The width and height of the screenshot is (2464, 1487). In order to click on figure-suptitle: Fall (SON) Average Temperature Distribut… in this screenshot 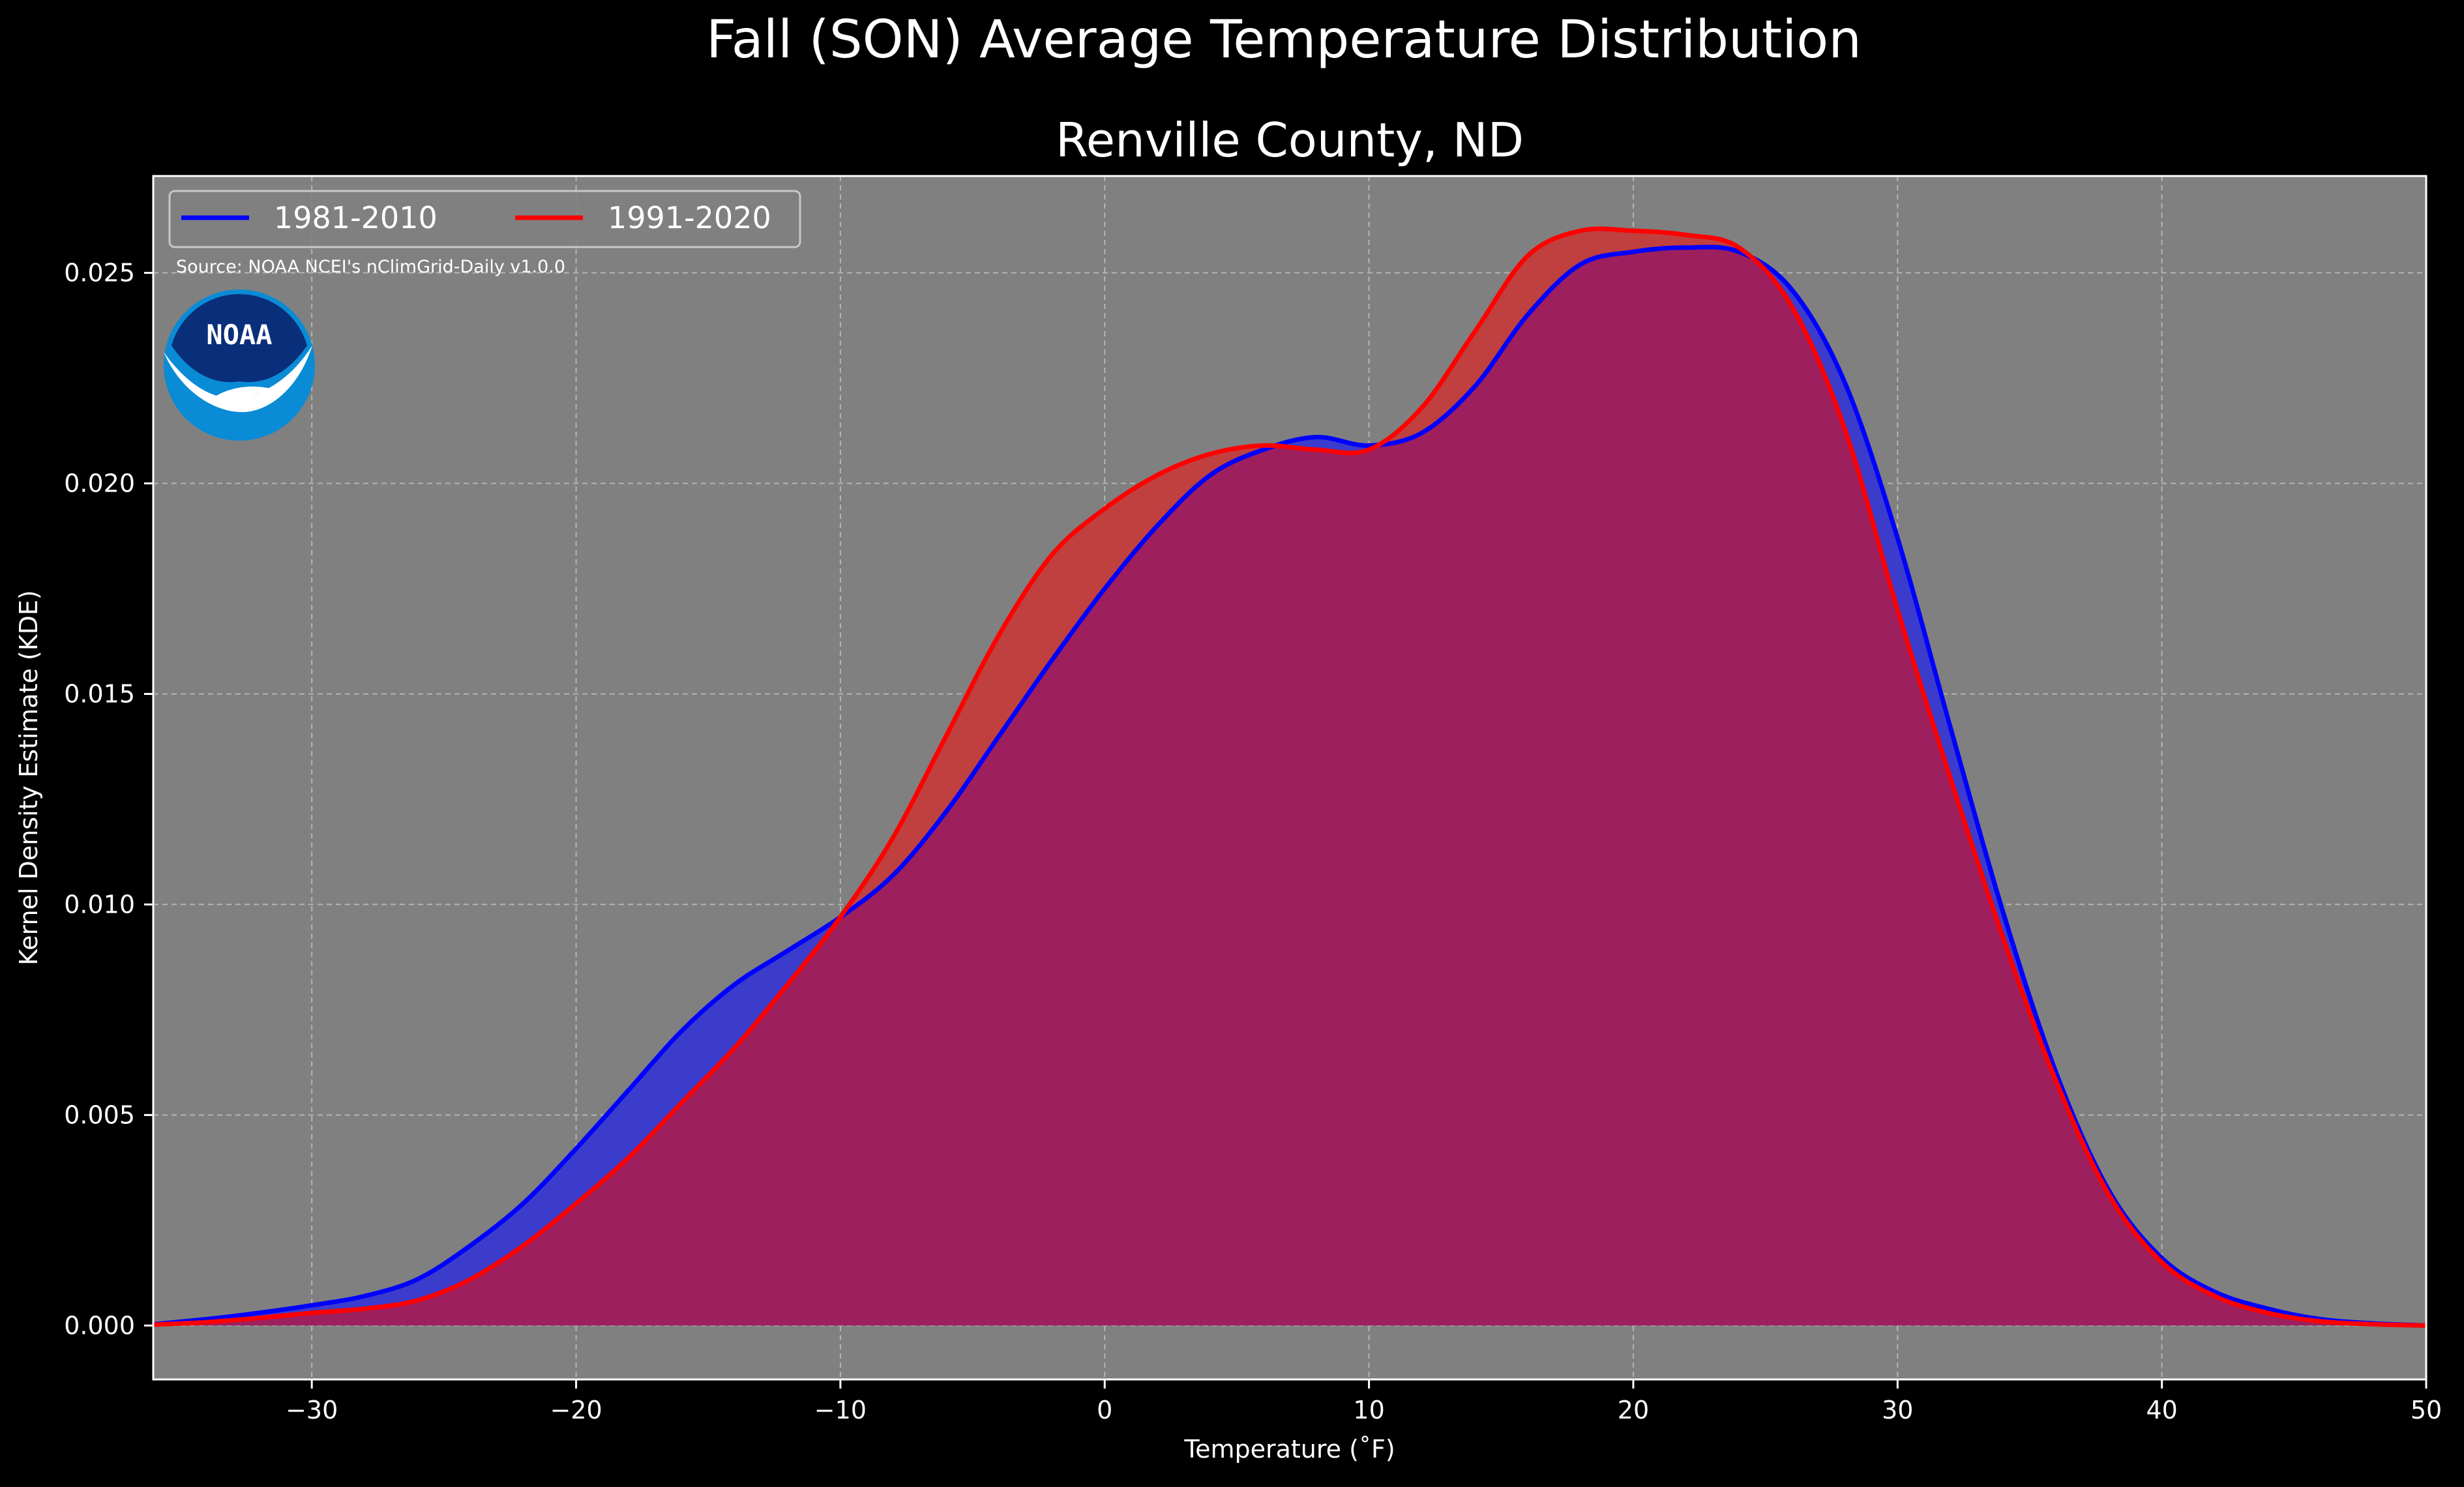, I will do `click(1284, 39)`.